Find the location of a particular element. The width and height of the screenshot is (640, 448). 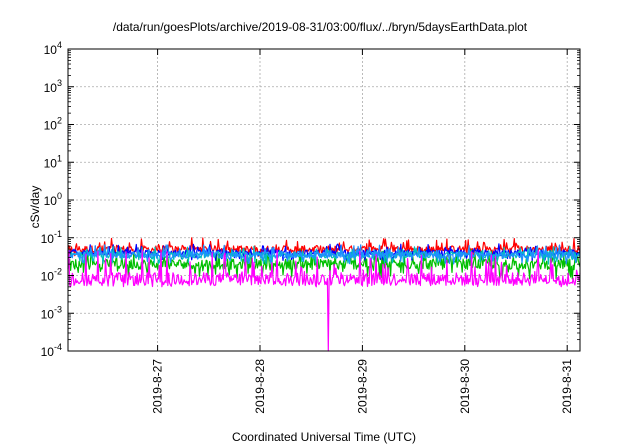

y-axis-label: cSv/day is located at coordinates (35, 207).